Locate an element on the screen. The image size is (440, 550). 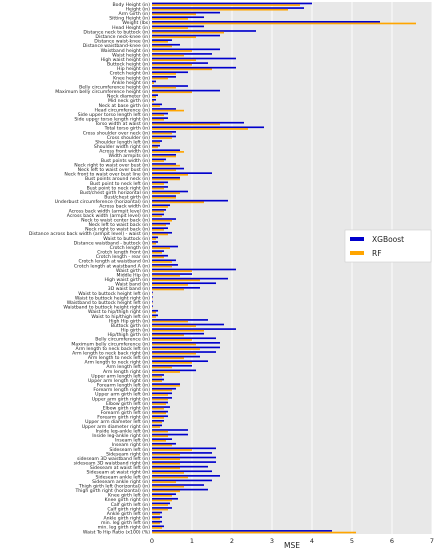
x-tick-label: 0 is located at coordinates (152, 541).